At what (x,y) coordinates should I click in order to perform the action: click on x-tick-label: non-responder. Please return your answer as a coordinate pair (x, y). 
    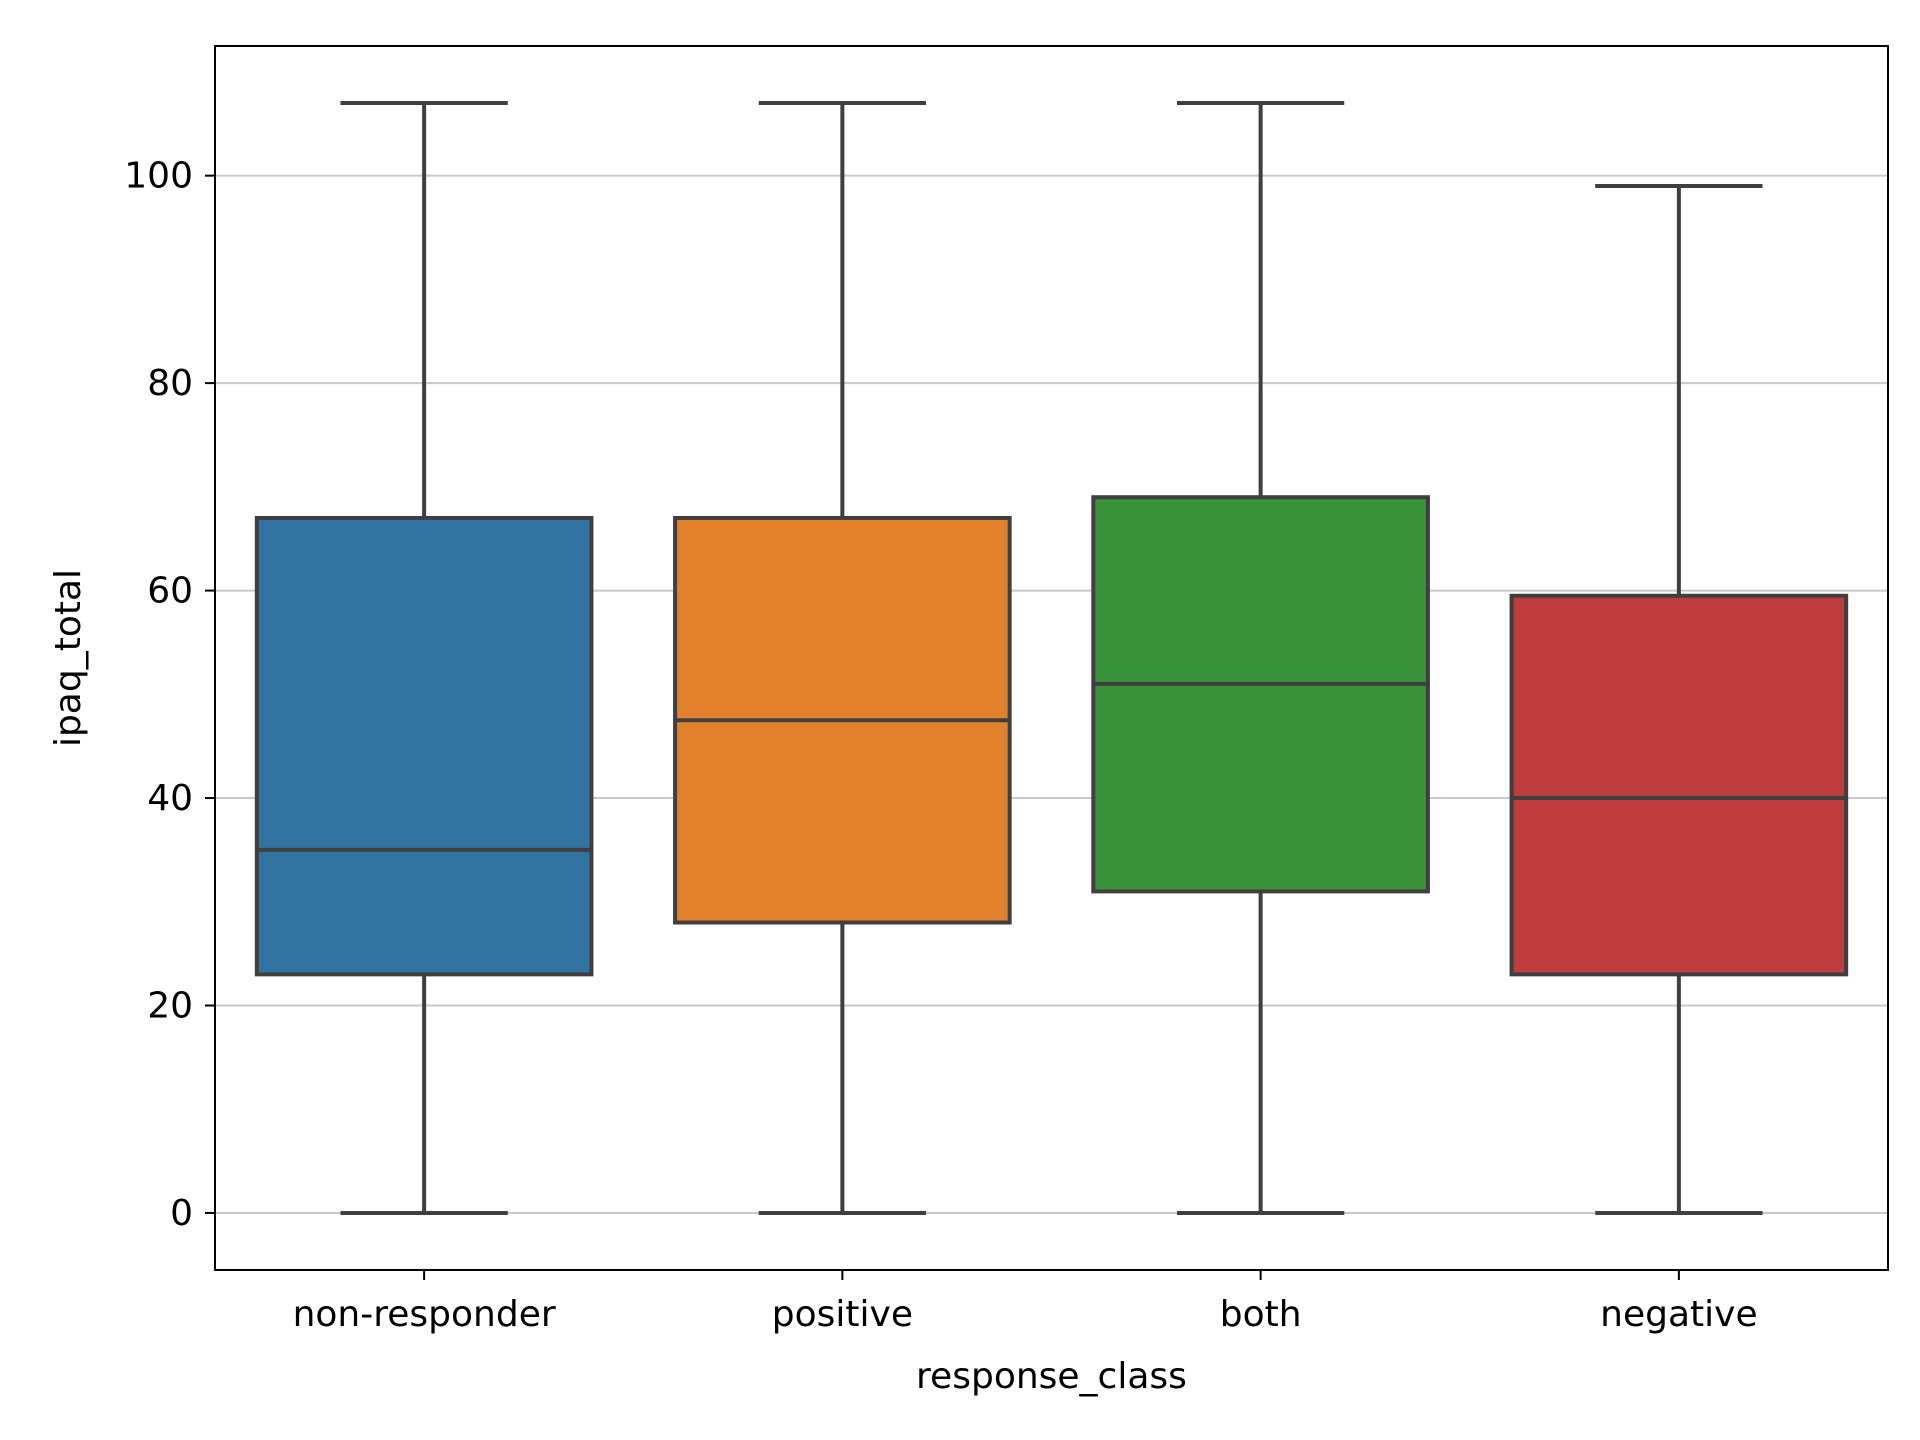
    Looking at the image, I should click on (424, 1314).